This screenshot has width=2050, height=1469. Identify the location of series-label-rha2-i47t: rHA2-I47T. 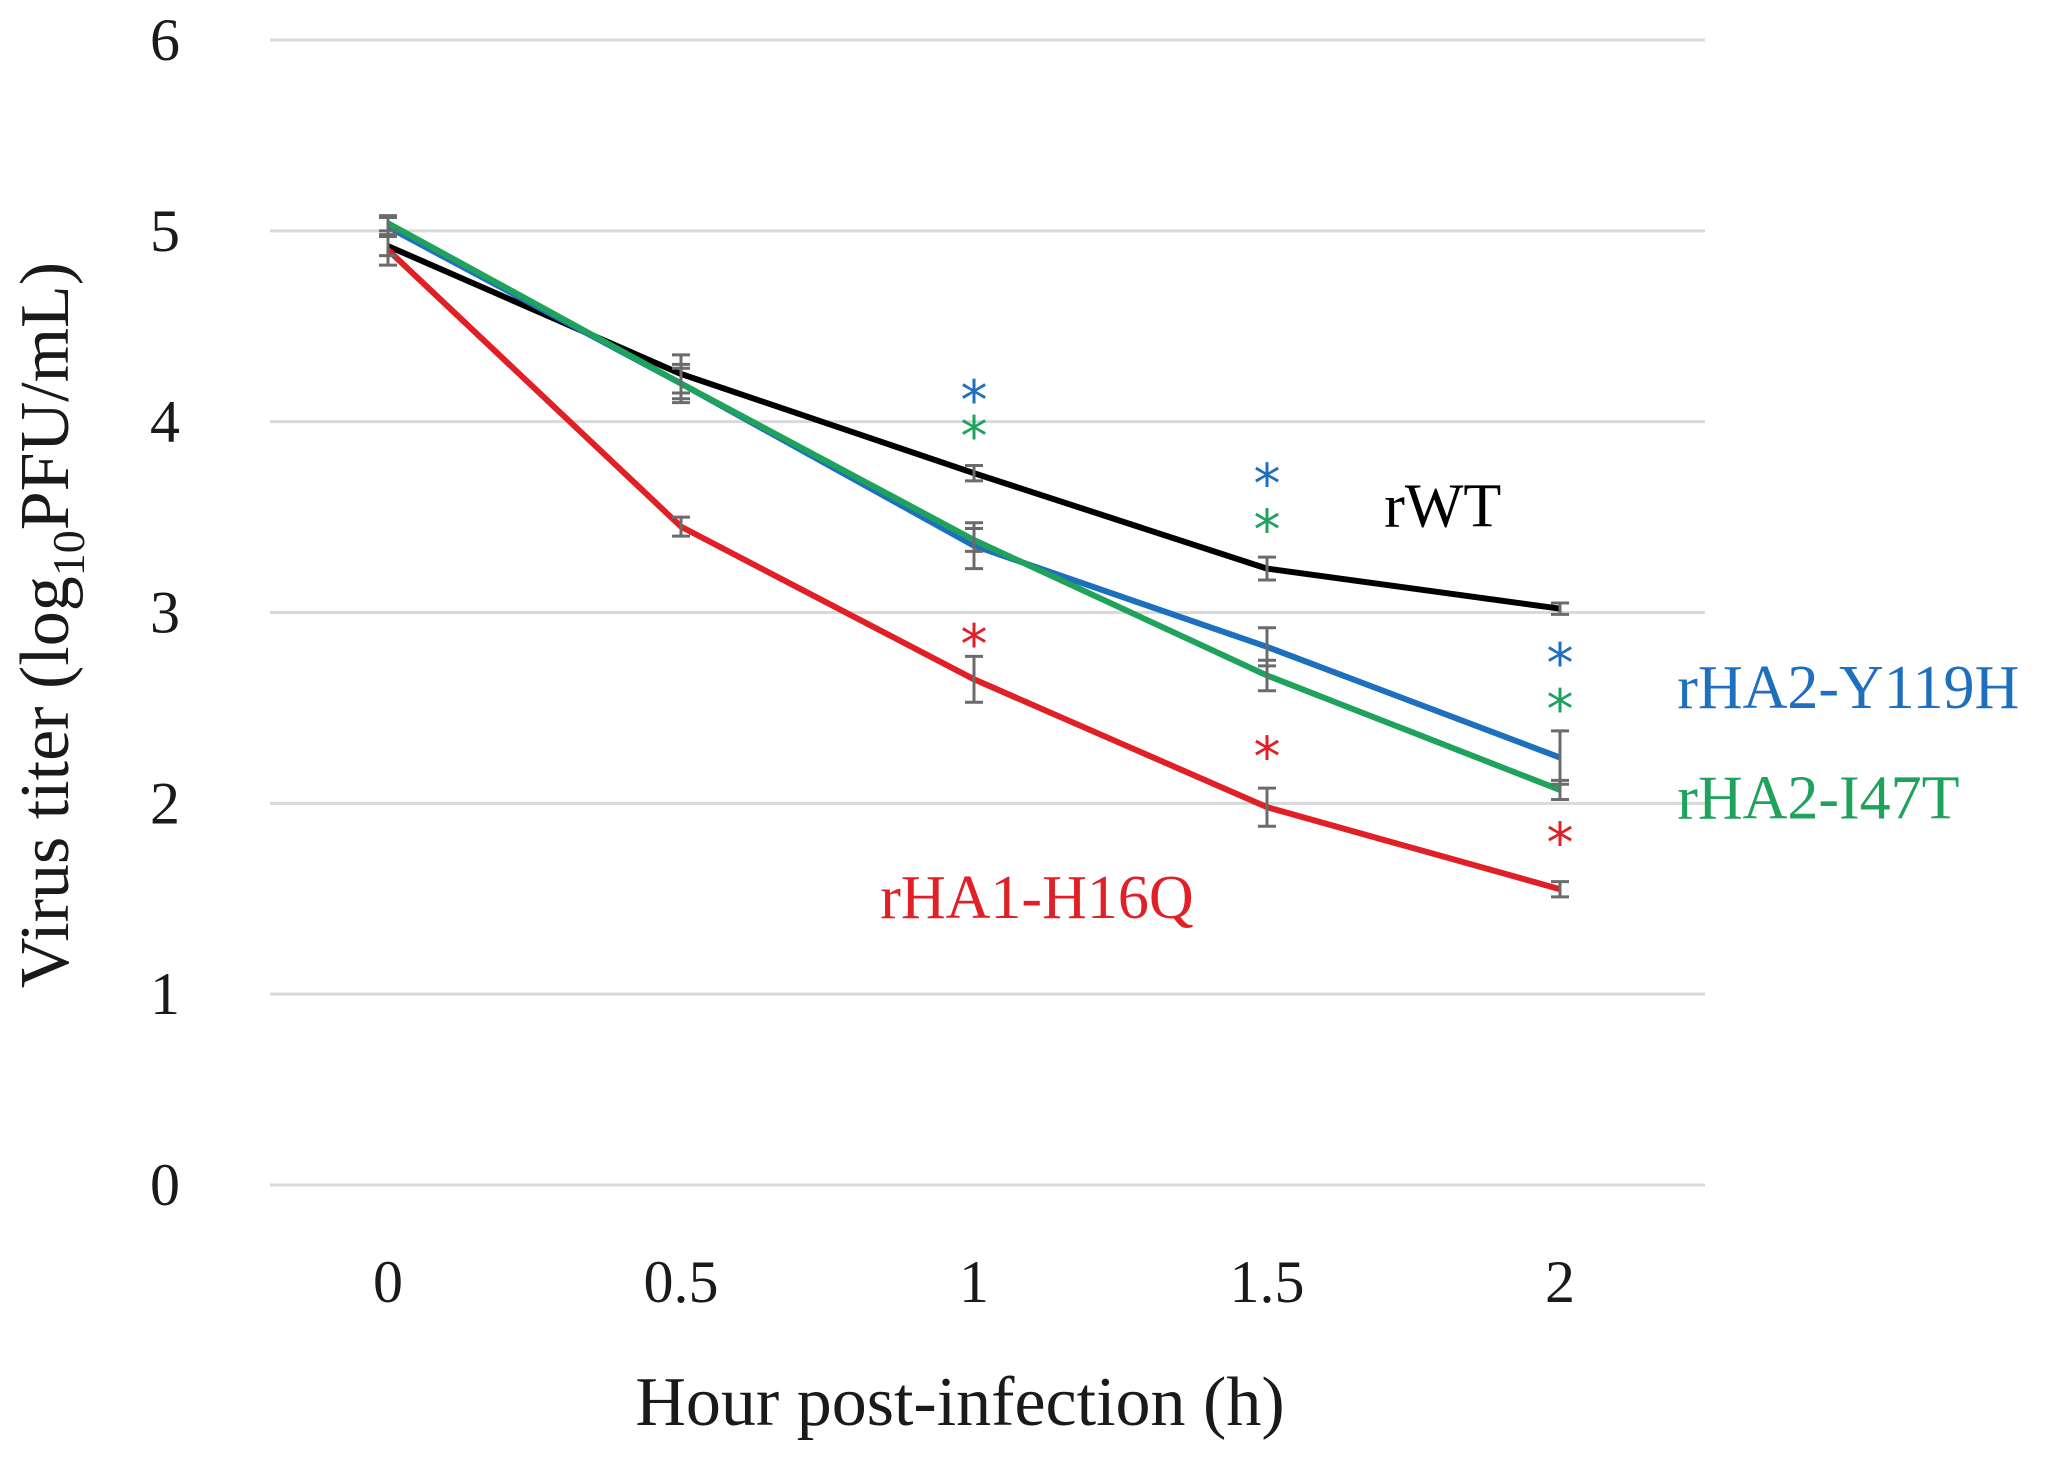
(1818, 799).